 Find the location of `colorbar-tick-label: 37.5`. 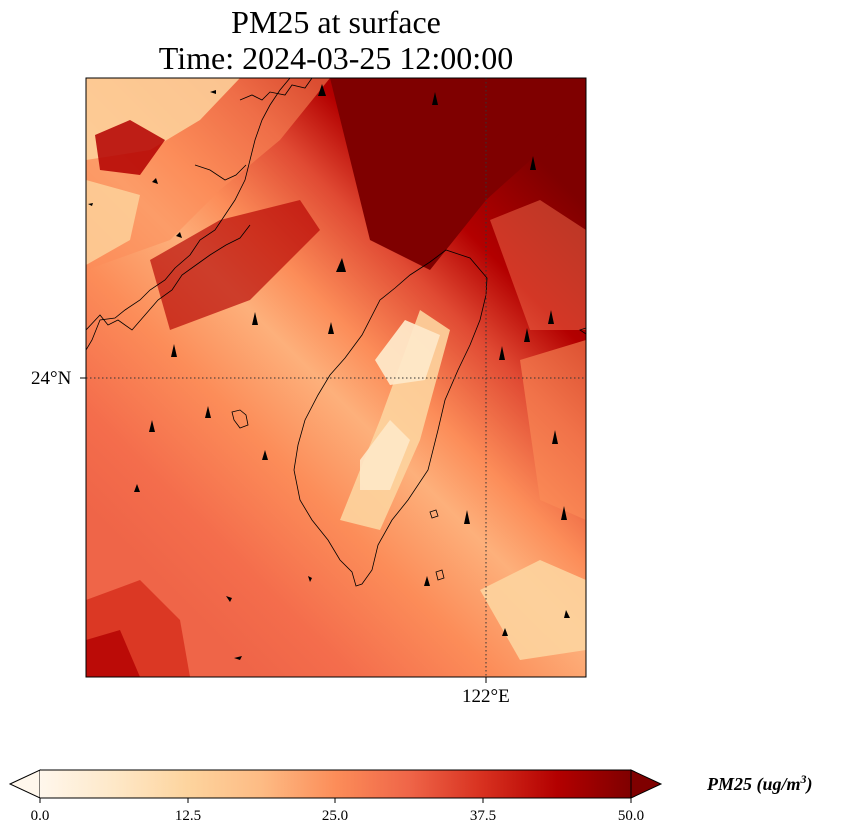

colorbar-tick-label: 37.5 is located at coordinates (483, 816).